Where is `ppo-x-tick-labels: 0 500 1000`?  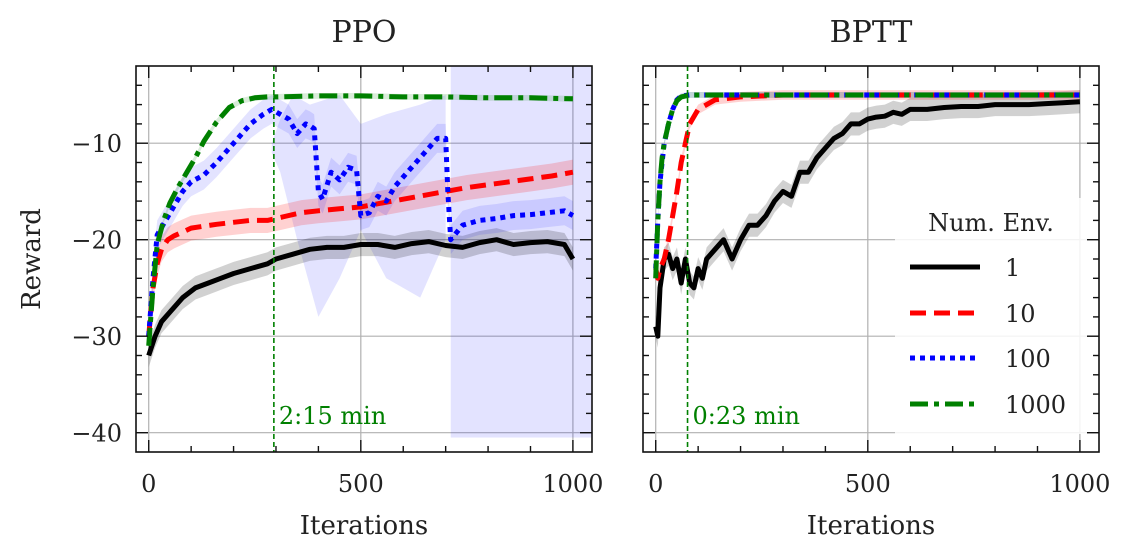
ppo-x-tick-labels: 0 500 1000 is located at coordinates (372, 484).